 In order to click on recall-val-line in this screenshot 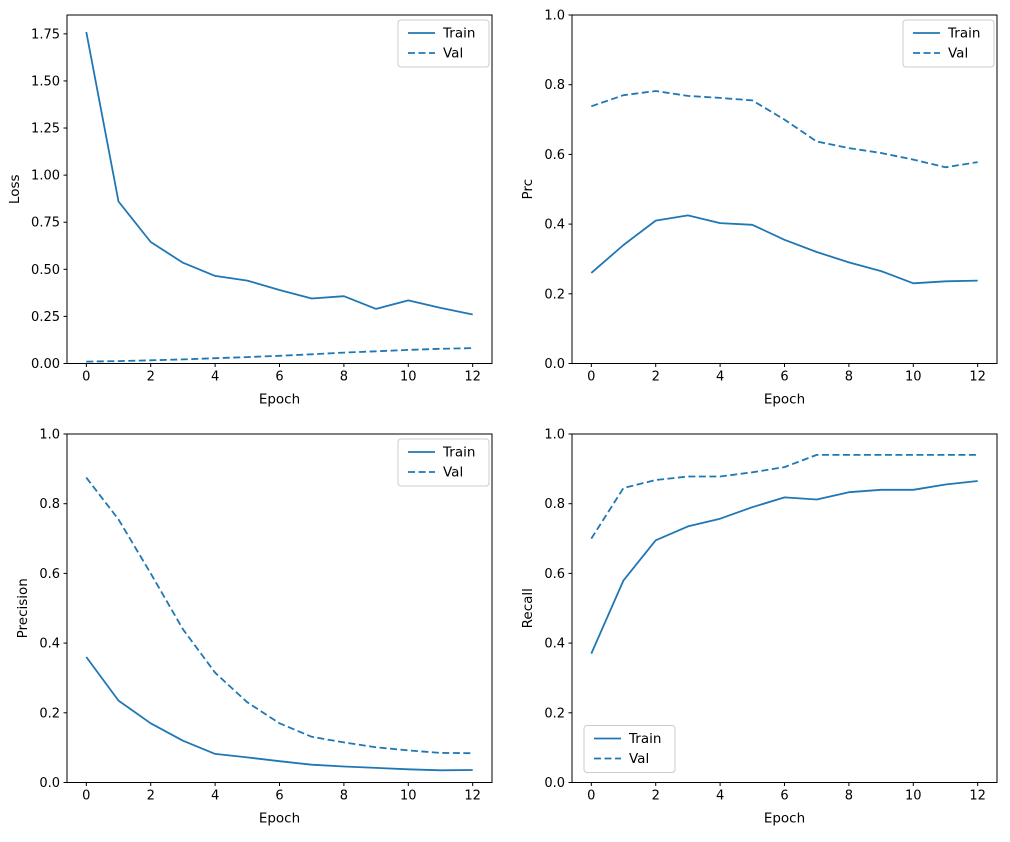, I will do `click(784, 497)`.